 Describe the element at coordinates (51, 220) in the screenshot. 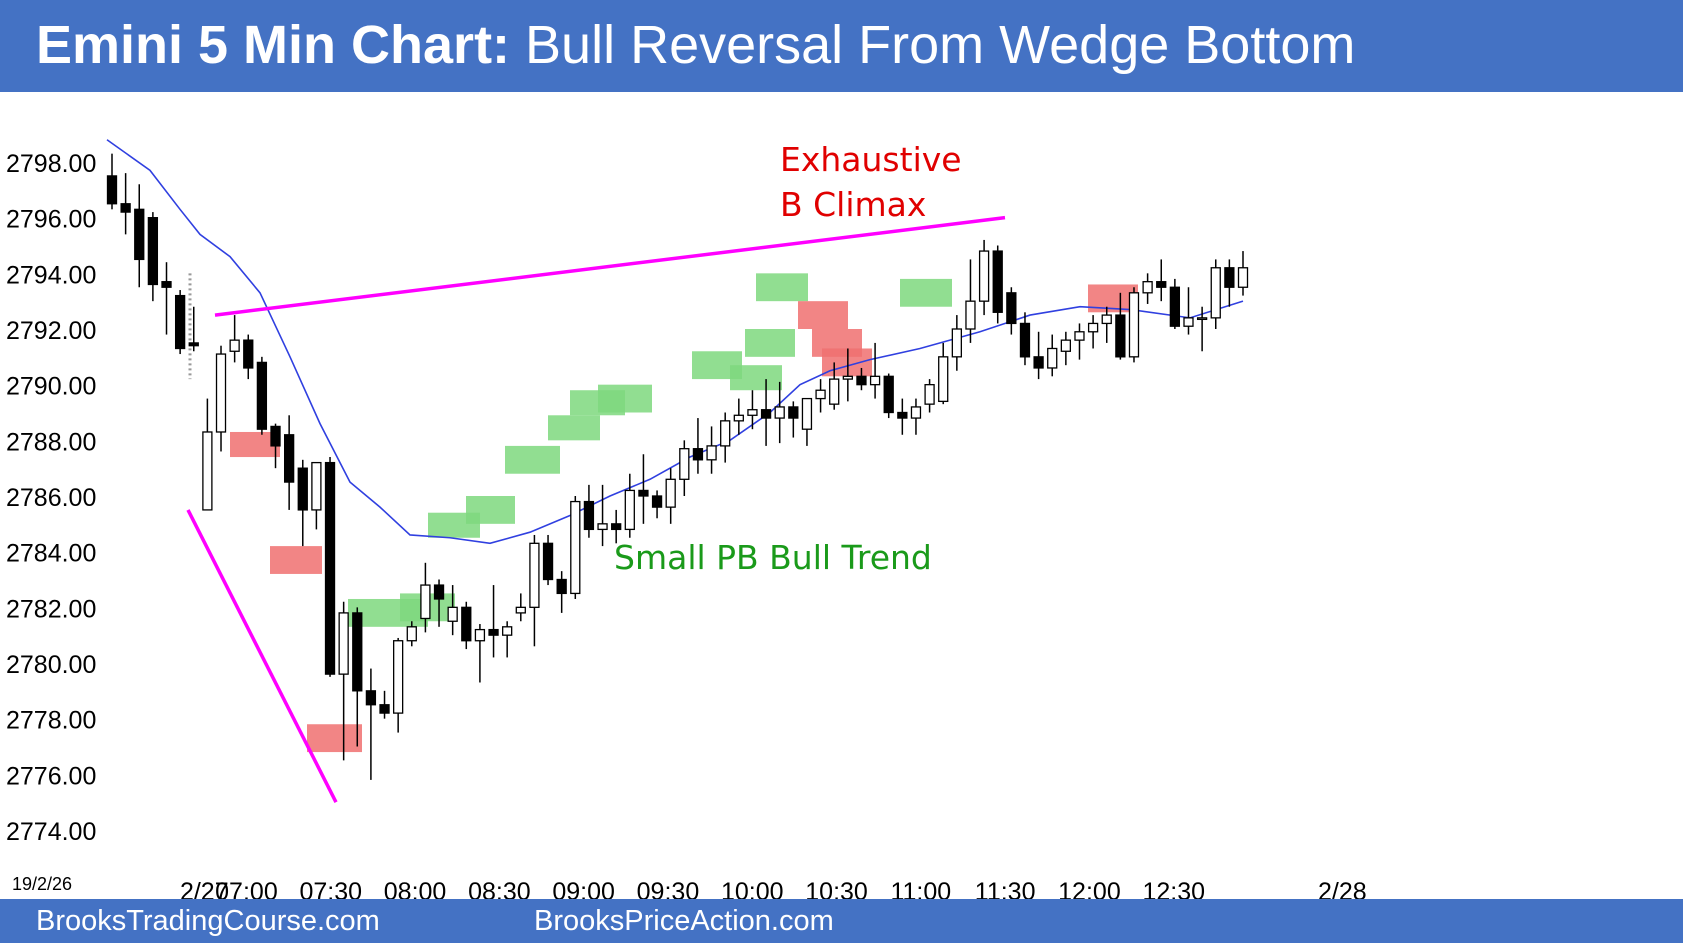

I see `y-tick-label: 2796.00` at that location.